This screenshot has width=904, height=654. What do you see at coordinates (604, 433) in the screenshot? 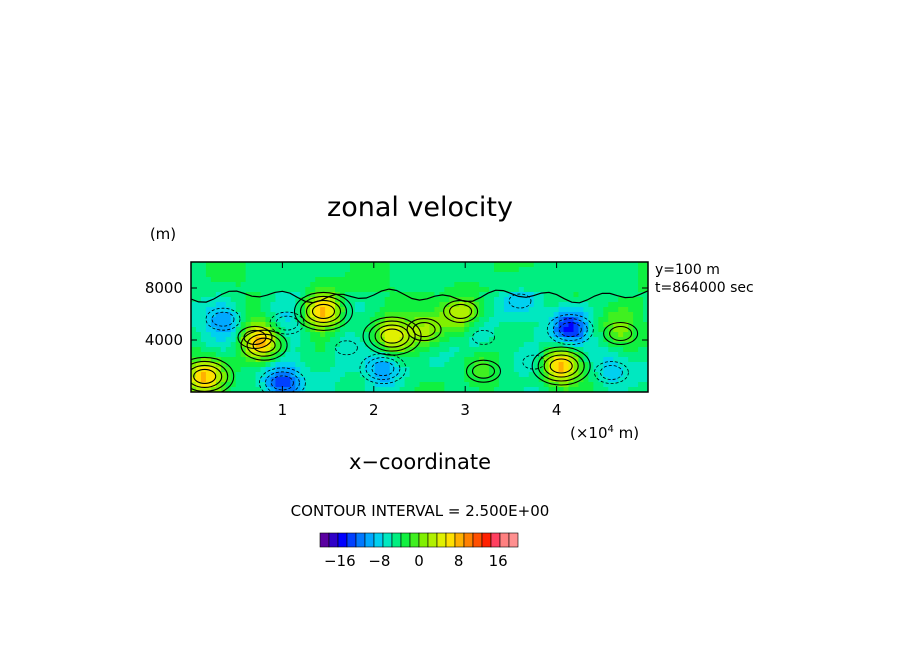
I see `x-scale-label: (×104 m)` at bounding box center [604, 433].